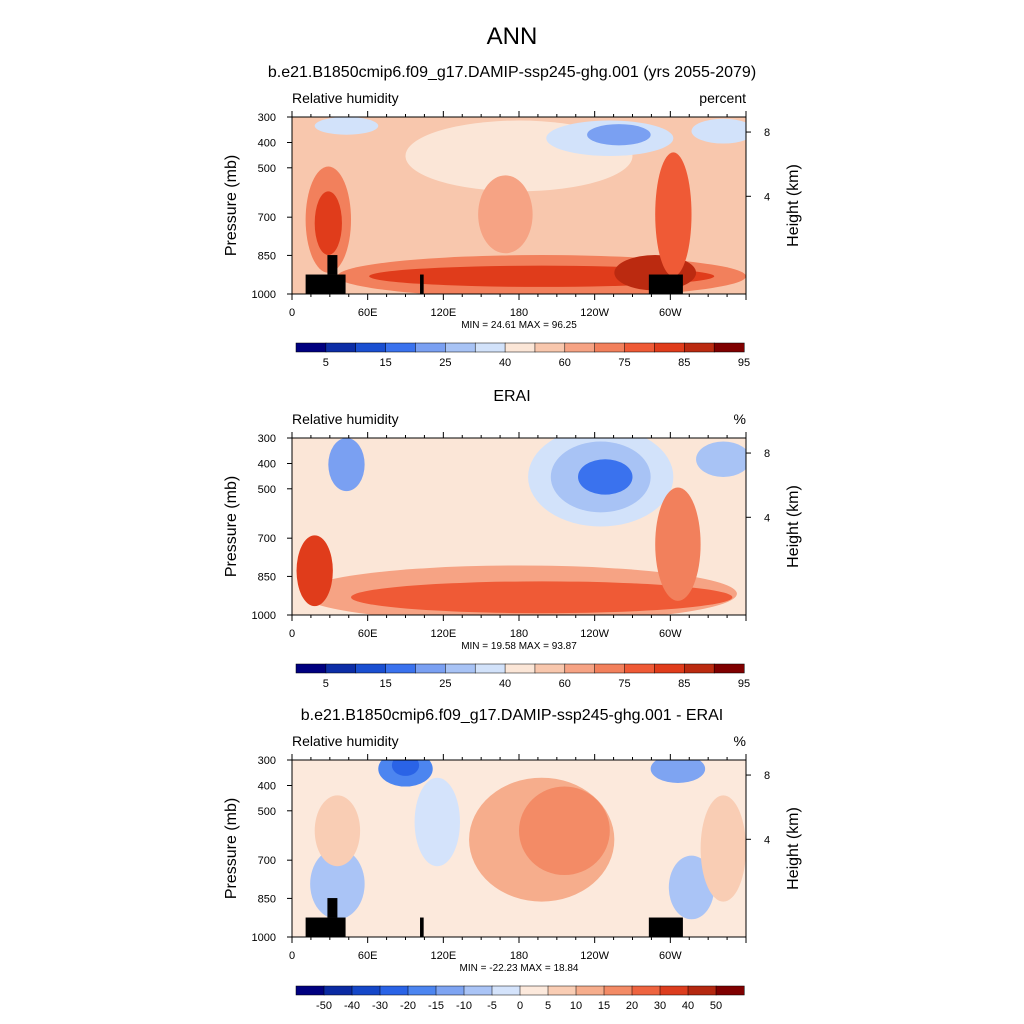 Image resolution: width=1024 pixels, height=1024 pixels. Describe the element at coordinates (519, 968) in the screenshot. I see `min-max-stats: MIN = -22.23 MAX = 18.84` at that location.